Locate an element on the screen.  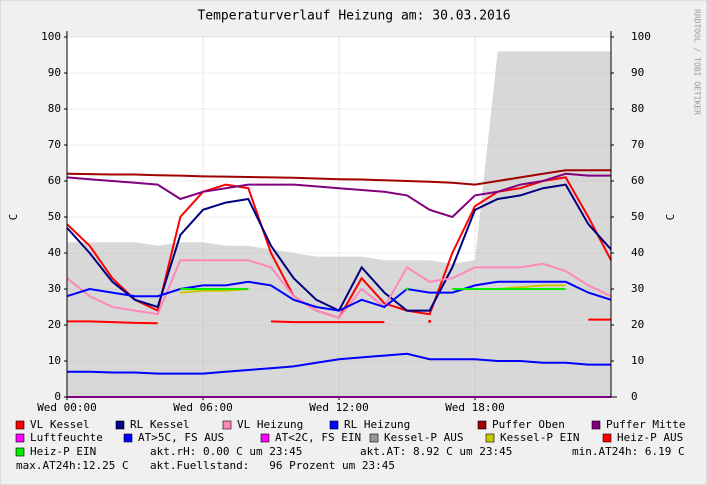
legend-label: AT>5C, FS AUS is located at coordinates (181, 437).